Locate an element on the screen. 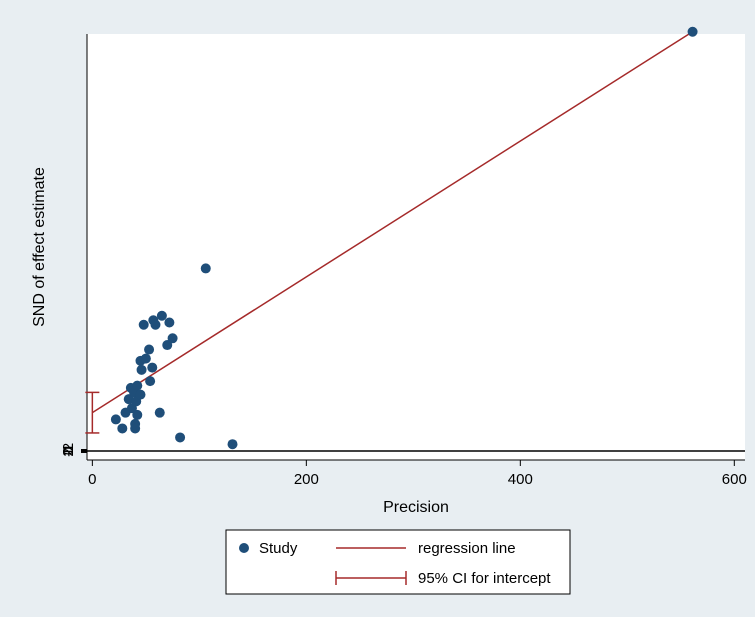 The width and height of the screenshot is (755, 617). legend-ci-marker is located at coordinates (371, 578).